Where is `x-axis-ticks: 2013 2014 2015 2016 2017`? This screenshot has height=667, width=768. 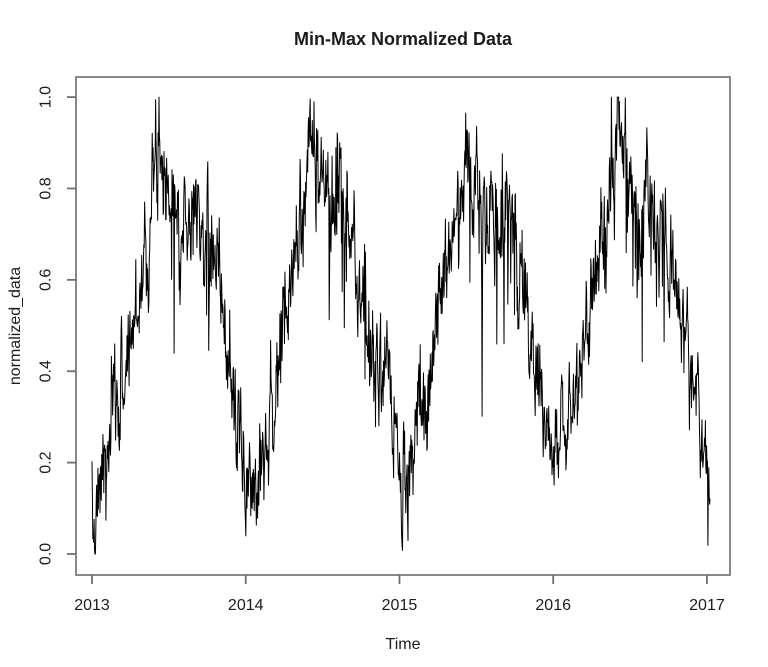 x-axis-ticks: 2013 2014 2015 2016 2017 is located at coordinates (399, 594).